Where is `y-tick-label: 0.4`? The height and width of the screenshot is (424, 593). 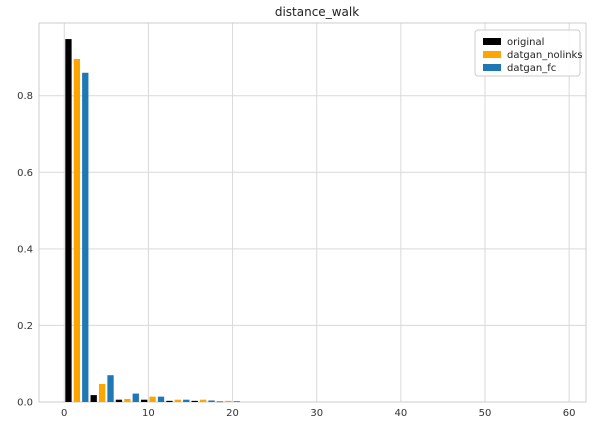
y-tick-label: 0.4 is located at coordinates (25, 249).